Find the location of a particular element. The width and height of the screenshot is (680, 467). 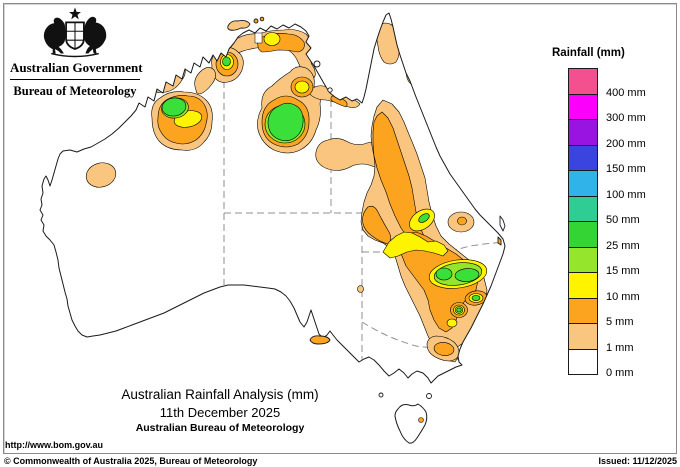

bureau-title: Bureau of Meteorology is located at coordinates (75, 91).